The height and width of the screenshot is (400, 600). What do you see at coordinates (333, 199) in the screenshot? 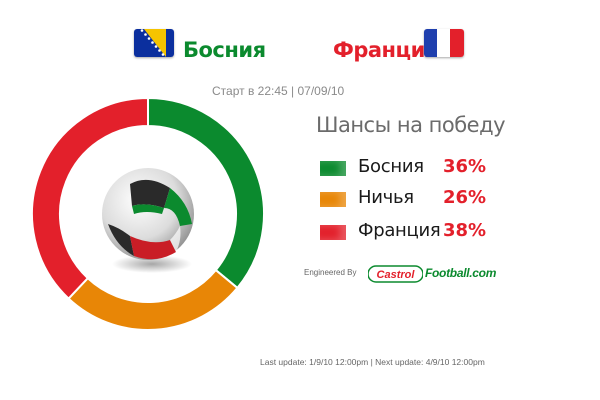
I see `legend-swatch-draw` at bounding box center [333, 199].